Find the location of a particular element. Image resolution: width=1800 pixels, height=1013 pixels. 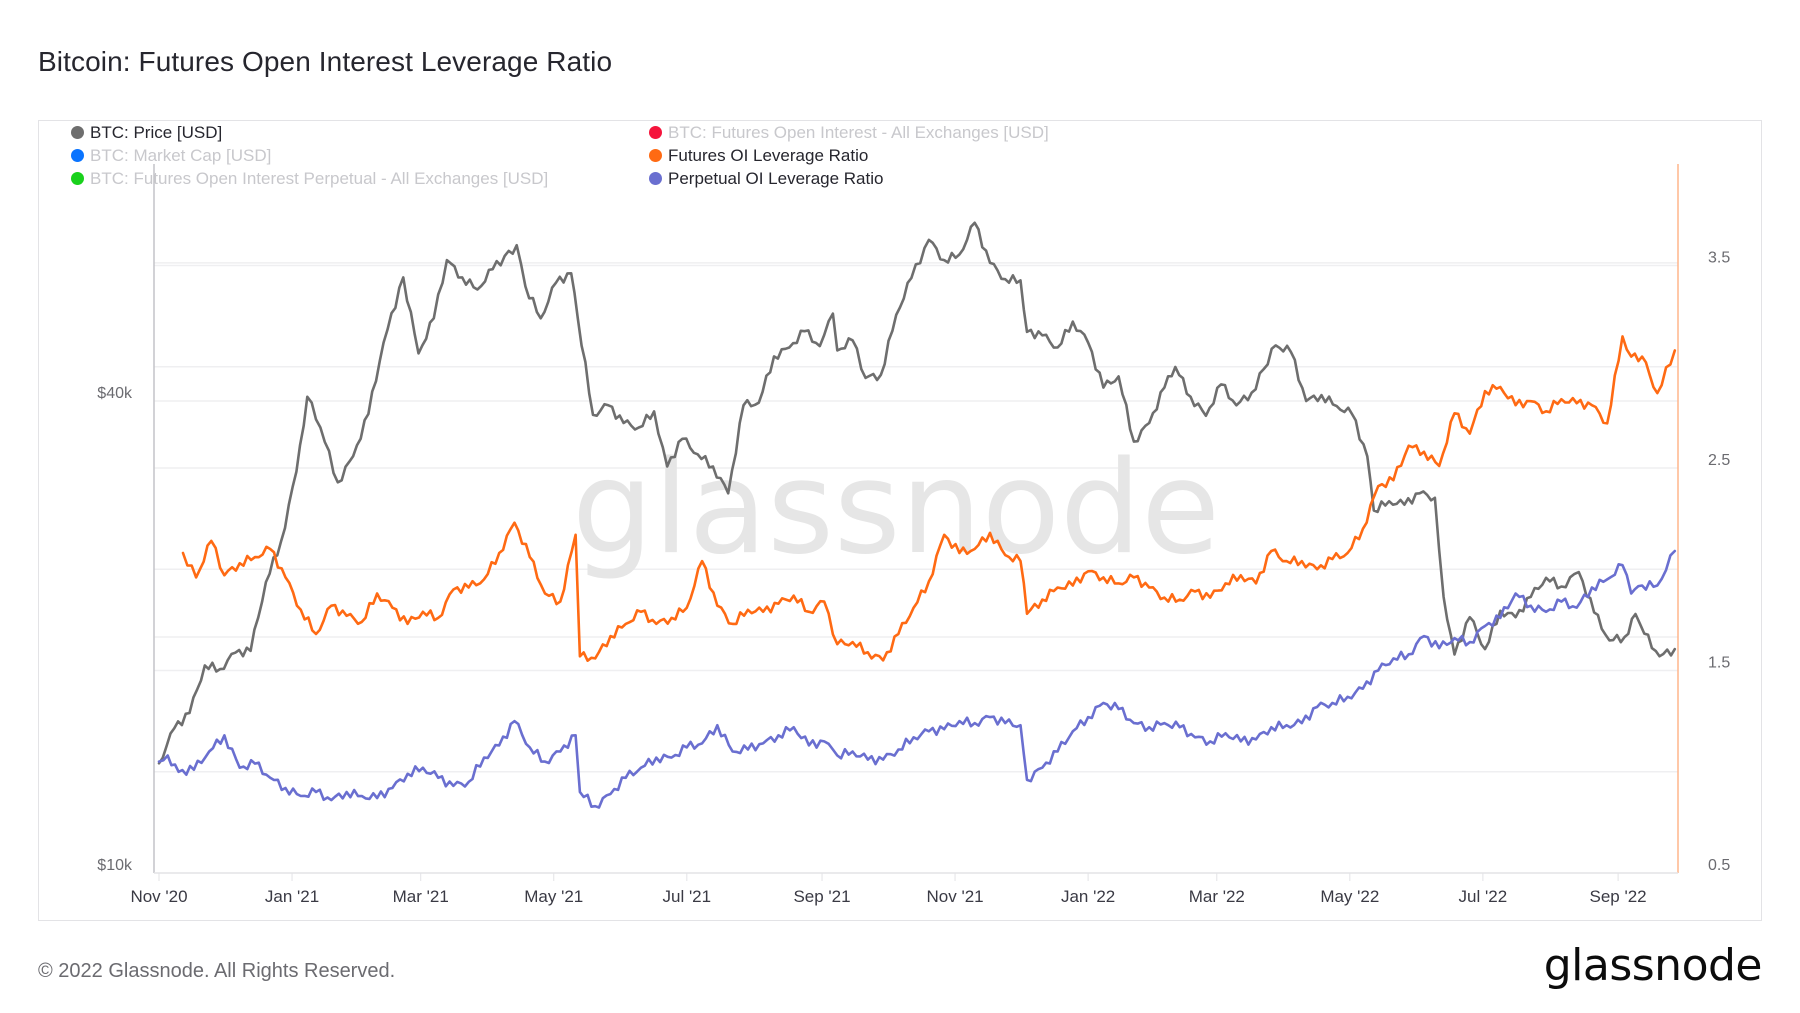

right-tick-label: 1.5 is located at coordinates (1719, 663).